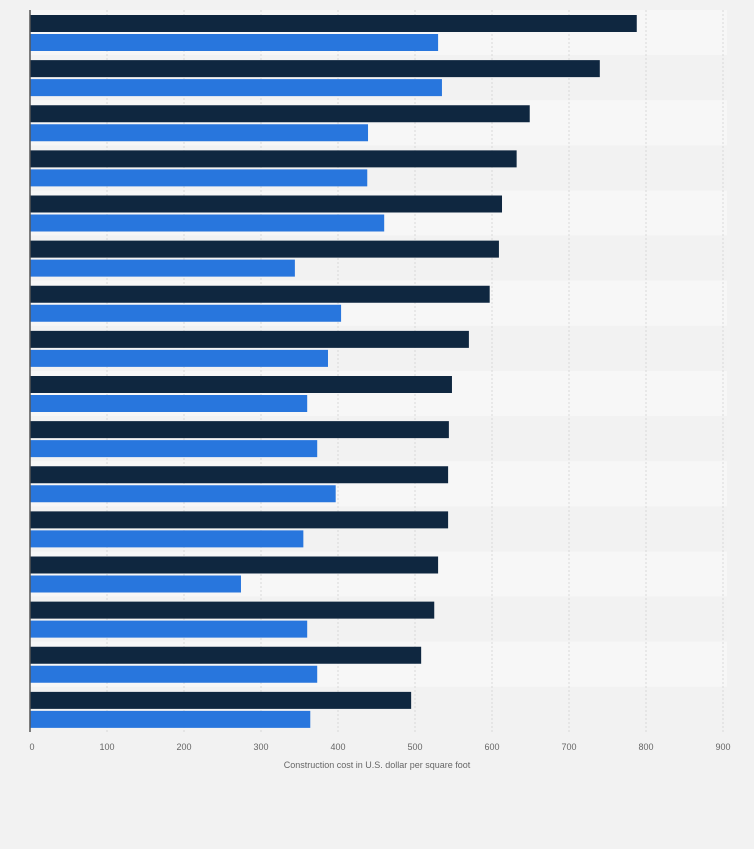 Image resolution: width=754 pixels, height=849 pixels. I want to click on x-tick-label: 600, so click(491, 747).